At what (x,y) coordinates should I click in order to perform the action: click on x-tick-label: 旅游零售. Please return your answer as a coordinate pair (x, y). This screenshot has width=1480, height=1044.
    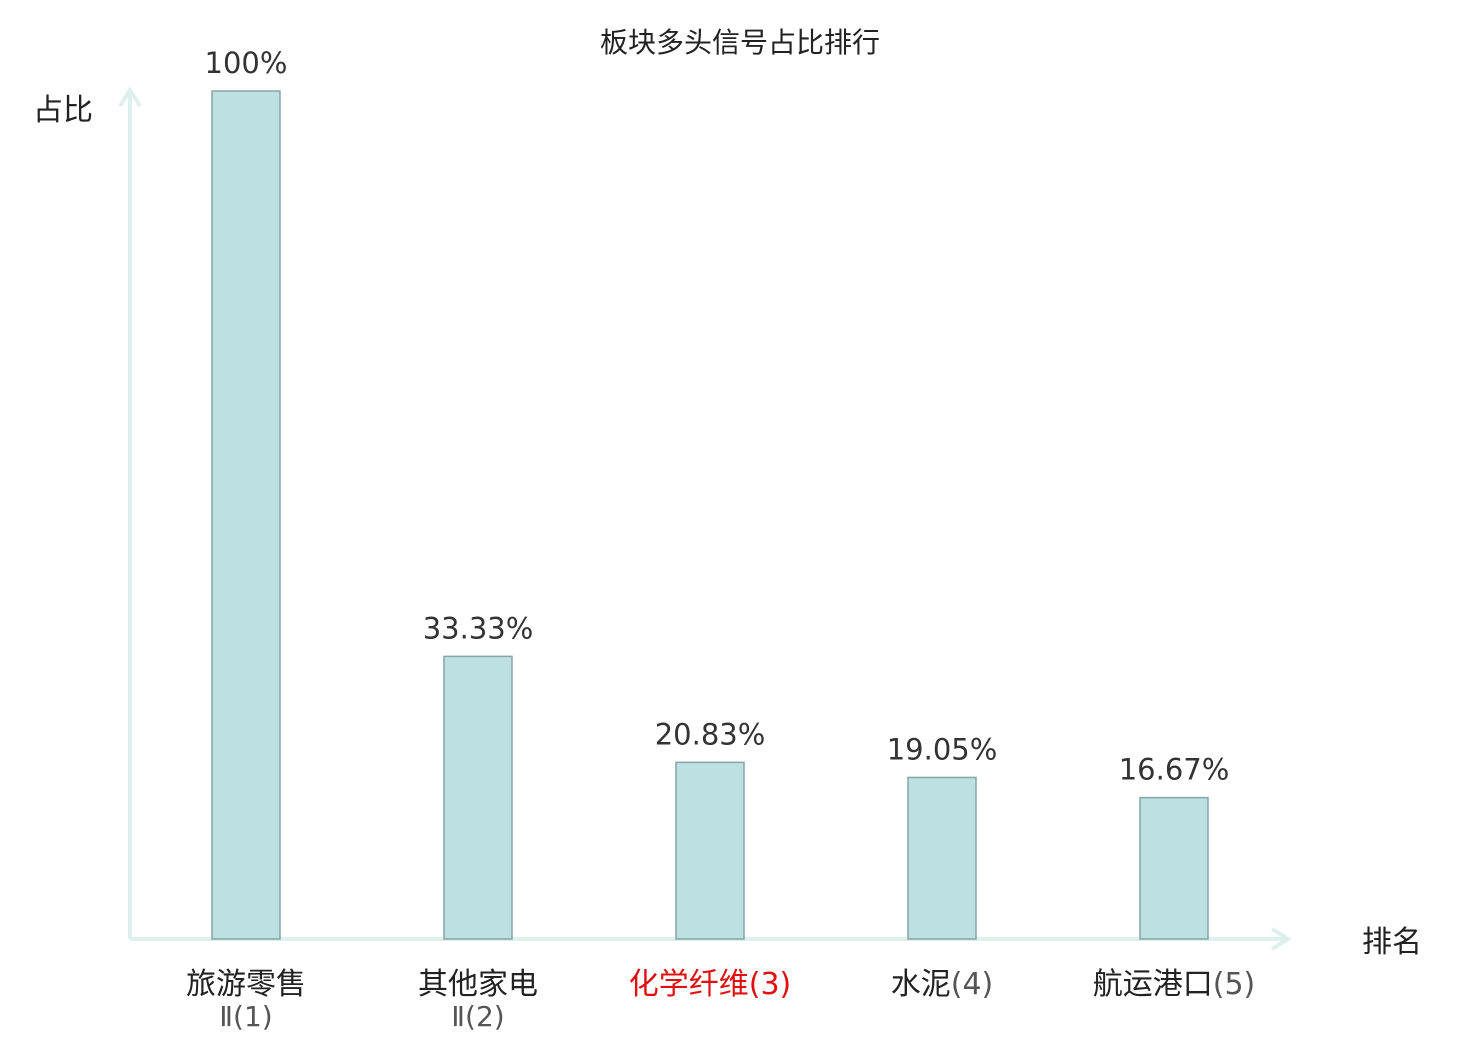
    Looking at the image, I should click on (246, 984).